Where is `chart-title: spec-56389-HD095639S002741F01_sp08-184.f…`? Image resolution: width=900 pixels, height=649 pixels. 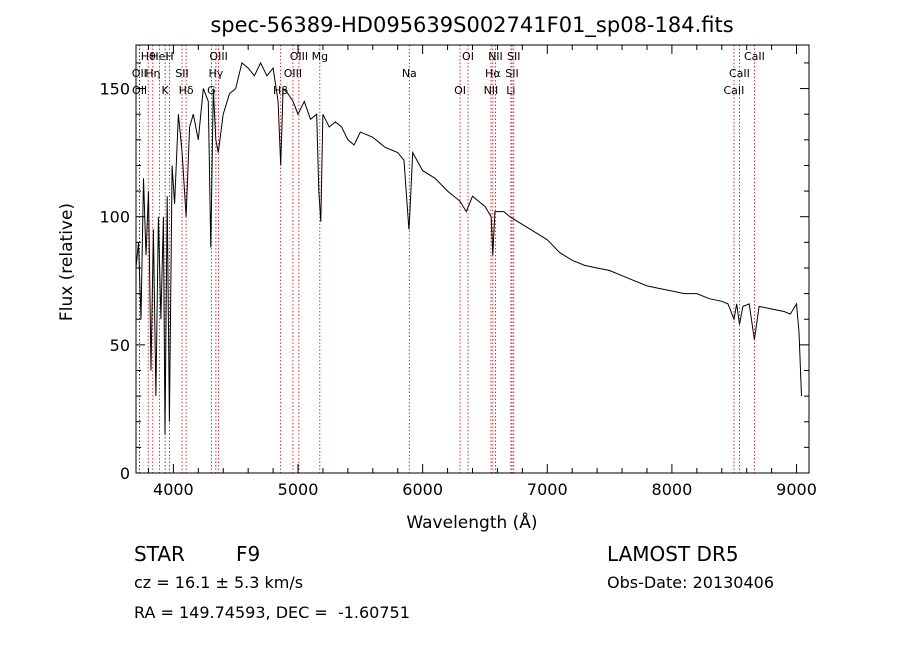 chart-title: spec-56389-HD095639S002741F01_sp08-184.f… is located at coordinates (471, 25).